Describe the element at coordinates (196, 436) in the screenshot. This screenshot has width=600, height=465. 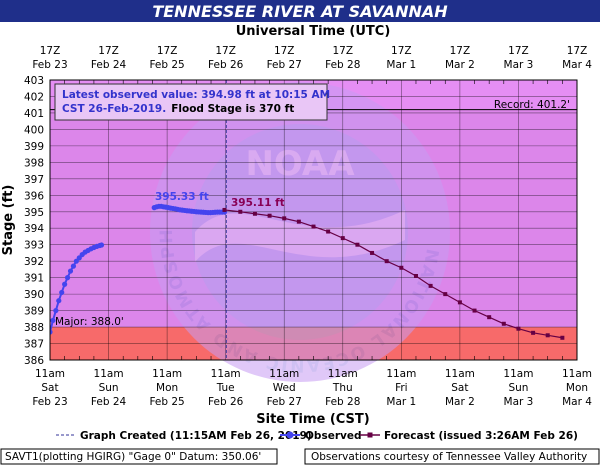
I see `legend-created-label: Graph Created (11:15AM Feb 26, 2019)` at that location.